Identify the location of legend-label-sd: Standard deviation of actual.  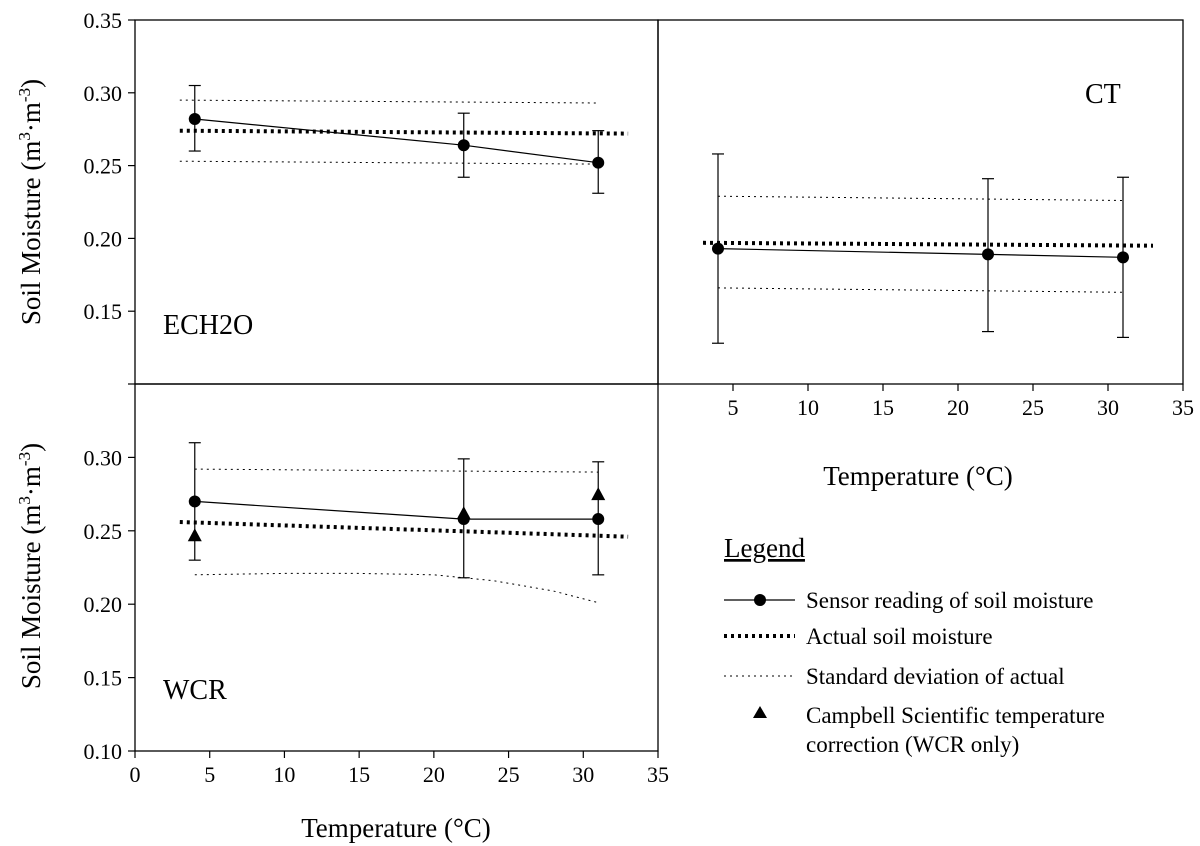
(935, 676).